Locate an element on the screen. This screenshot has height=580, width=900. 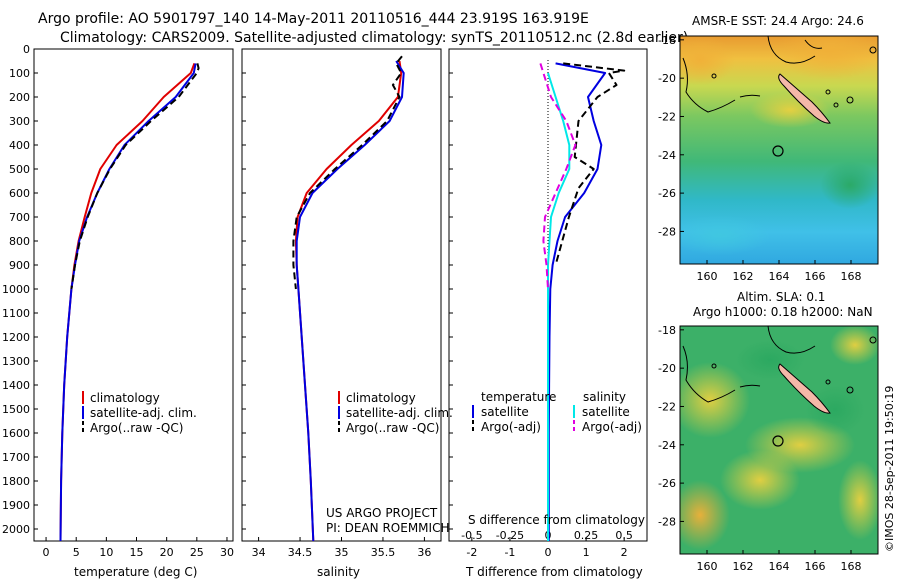
series-line-temperature-argo-adj- is located at coordinates (590, 164).